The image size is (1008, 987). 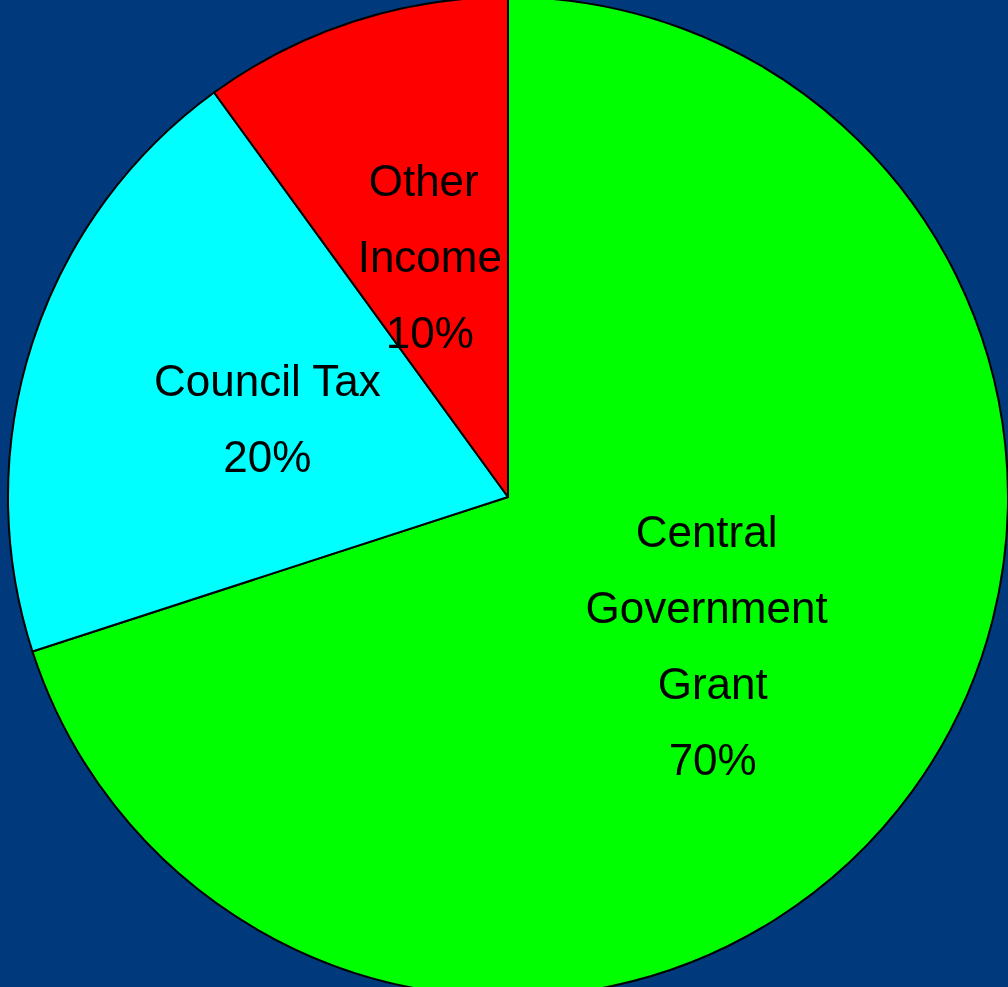 What do you see at coordinates (429, 218) in the screenshot?
I see `slice-label: Other Income` at bounding box center [429, 218].